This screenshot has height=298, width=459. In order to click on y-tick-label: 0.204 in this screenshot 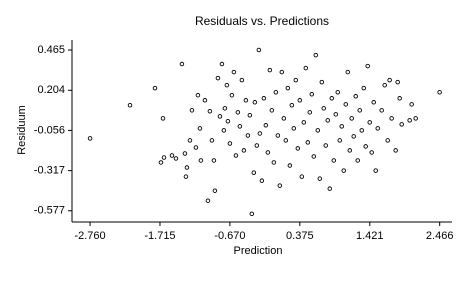, I will do `click(51, 90)`.